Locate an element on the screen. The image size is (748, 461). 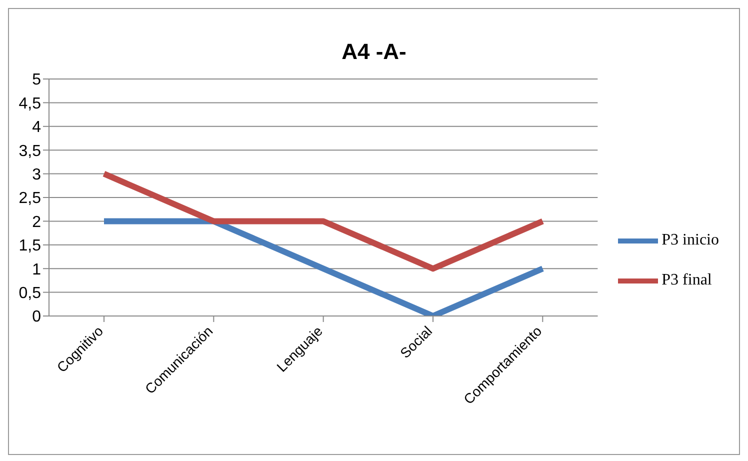
y-tick-label: 4 is located at coordinates (37, 127).